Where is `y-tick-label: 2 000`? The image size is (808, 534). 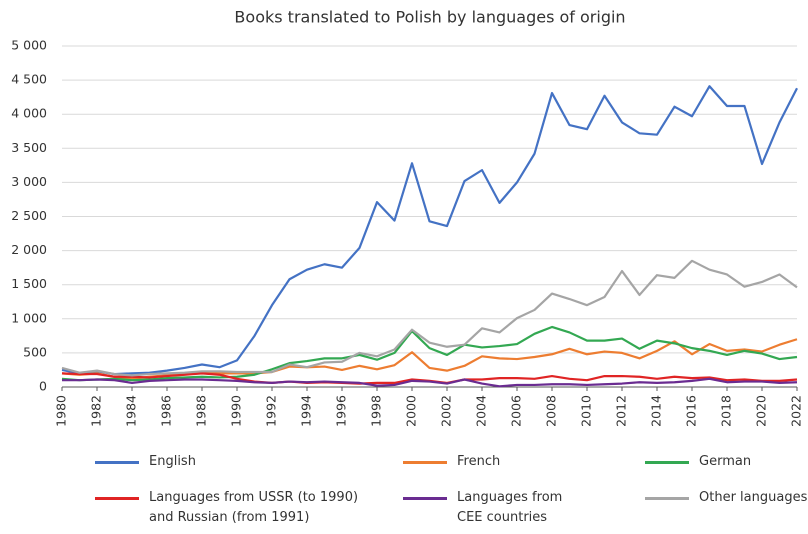 y-tick-label: 2 000 is located at coordinates (29, 249).